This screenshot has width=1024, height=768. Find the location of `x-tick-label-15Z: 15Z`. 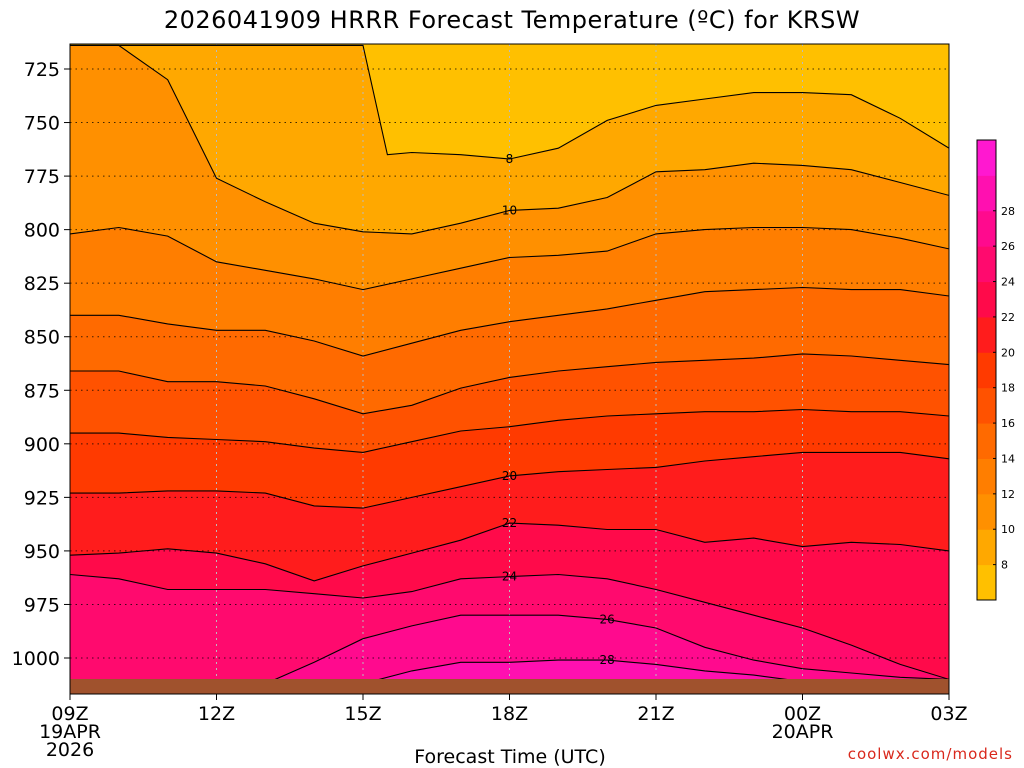

x-tick-label-15Z: 15Z is located at coordinates (362, 714).